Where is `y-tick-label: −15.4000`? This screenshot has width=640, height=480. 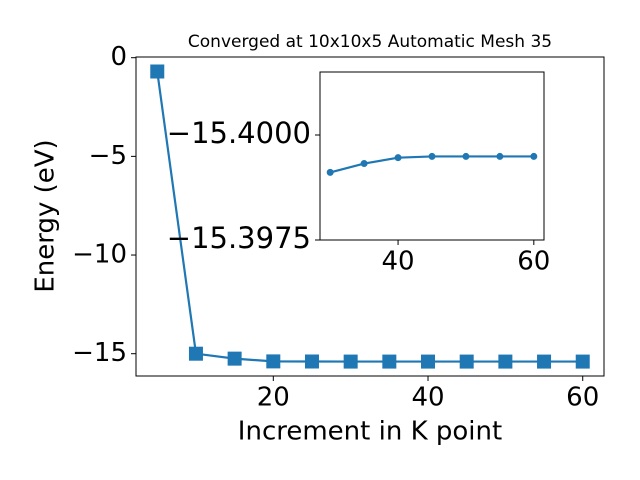
y-tick-label: −15.4000 is located at coordinates (239, 133).